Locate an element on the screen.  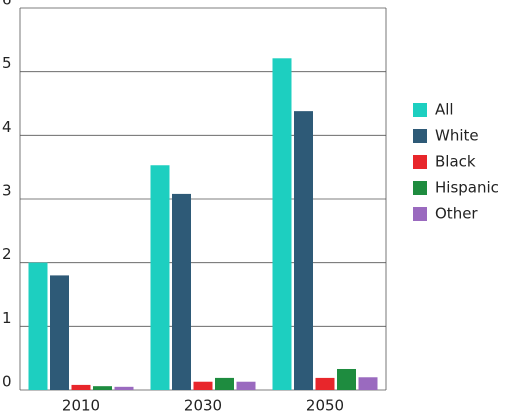
legend-label: Other is located at coordinates (456, 214).